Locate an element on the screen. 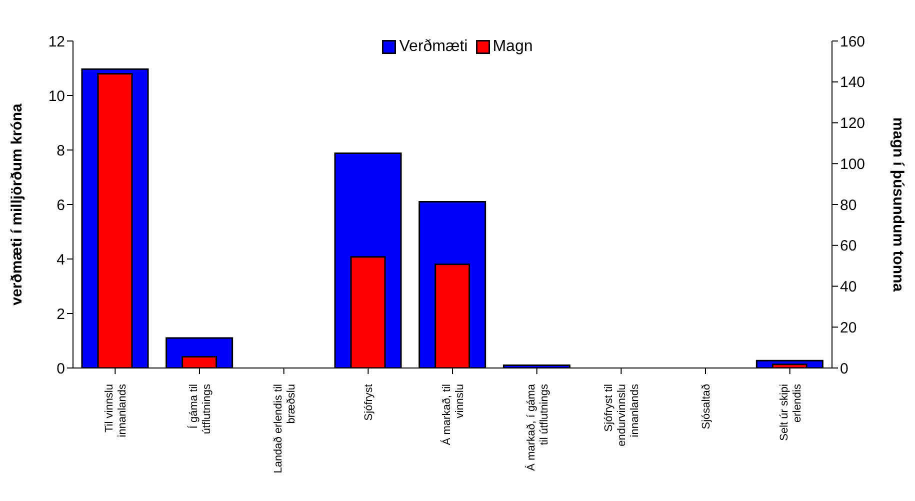 This screenshot has height=501, width=915. y-tick-label: 4 is located at coordinates (60, 259).